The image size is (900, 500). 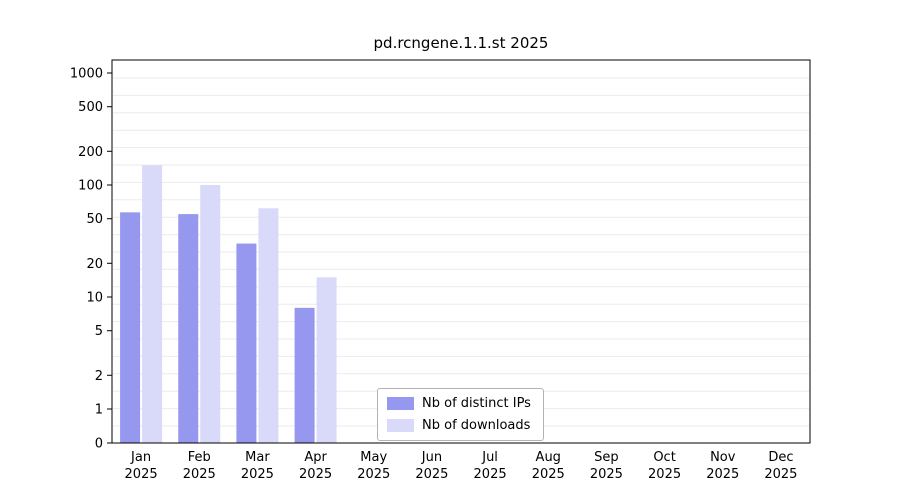 I want to click on x-tick-label-month: Jan, so click(x=140, y=457).